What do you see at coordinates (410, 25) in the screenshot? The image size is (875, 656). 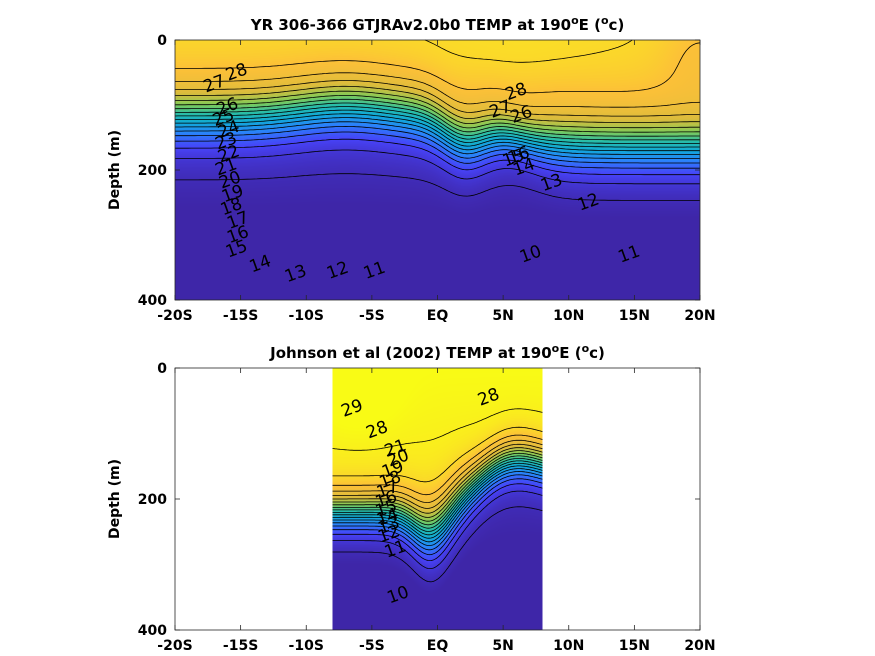 I see `title-main: YR 306-366 GTJRAv2.0b0 TEMP at 190` at bounding box center [410, 25].